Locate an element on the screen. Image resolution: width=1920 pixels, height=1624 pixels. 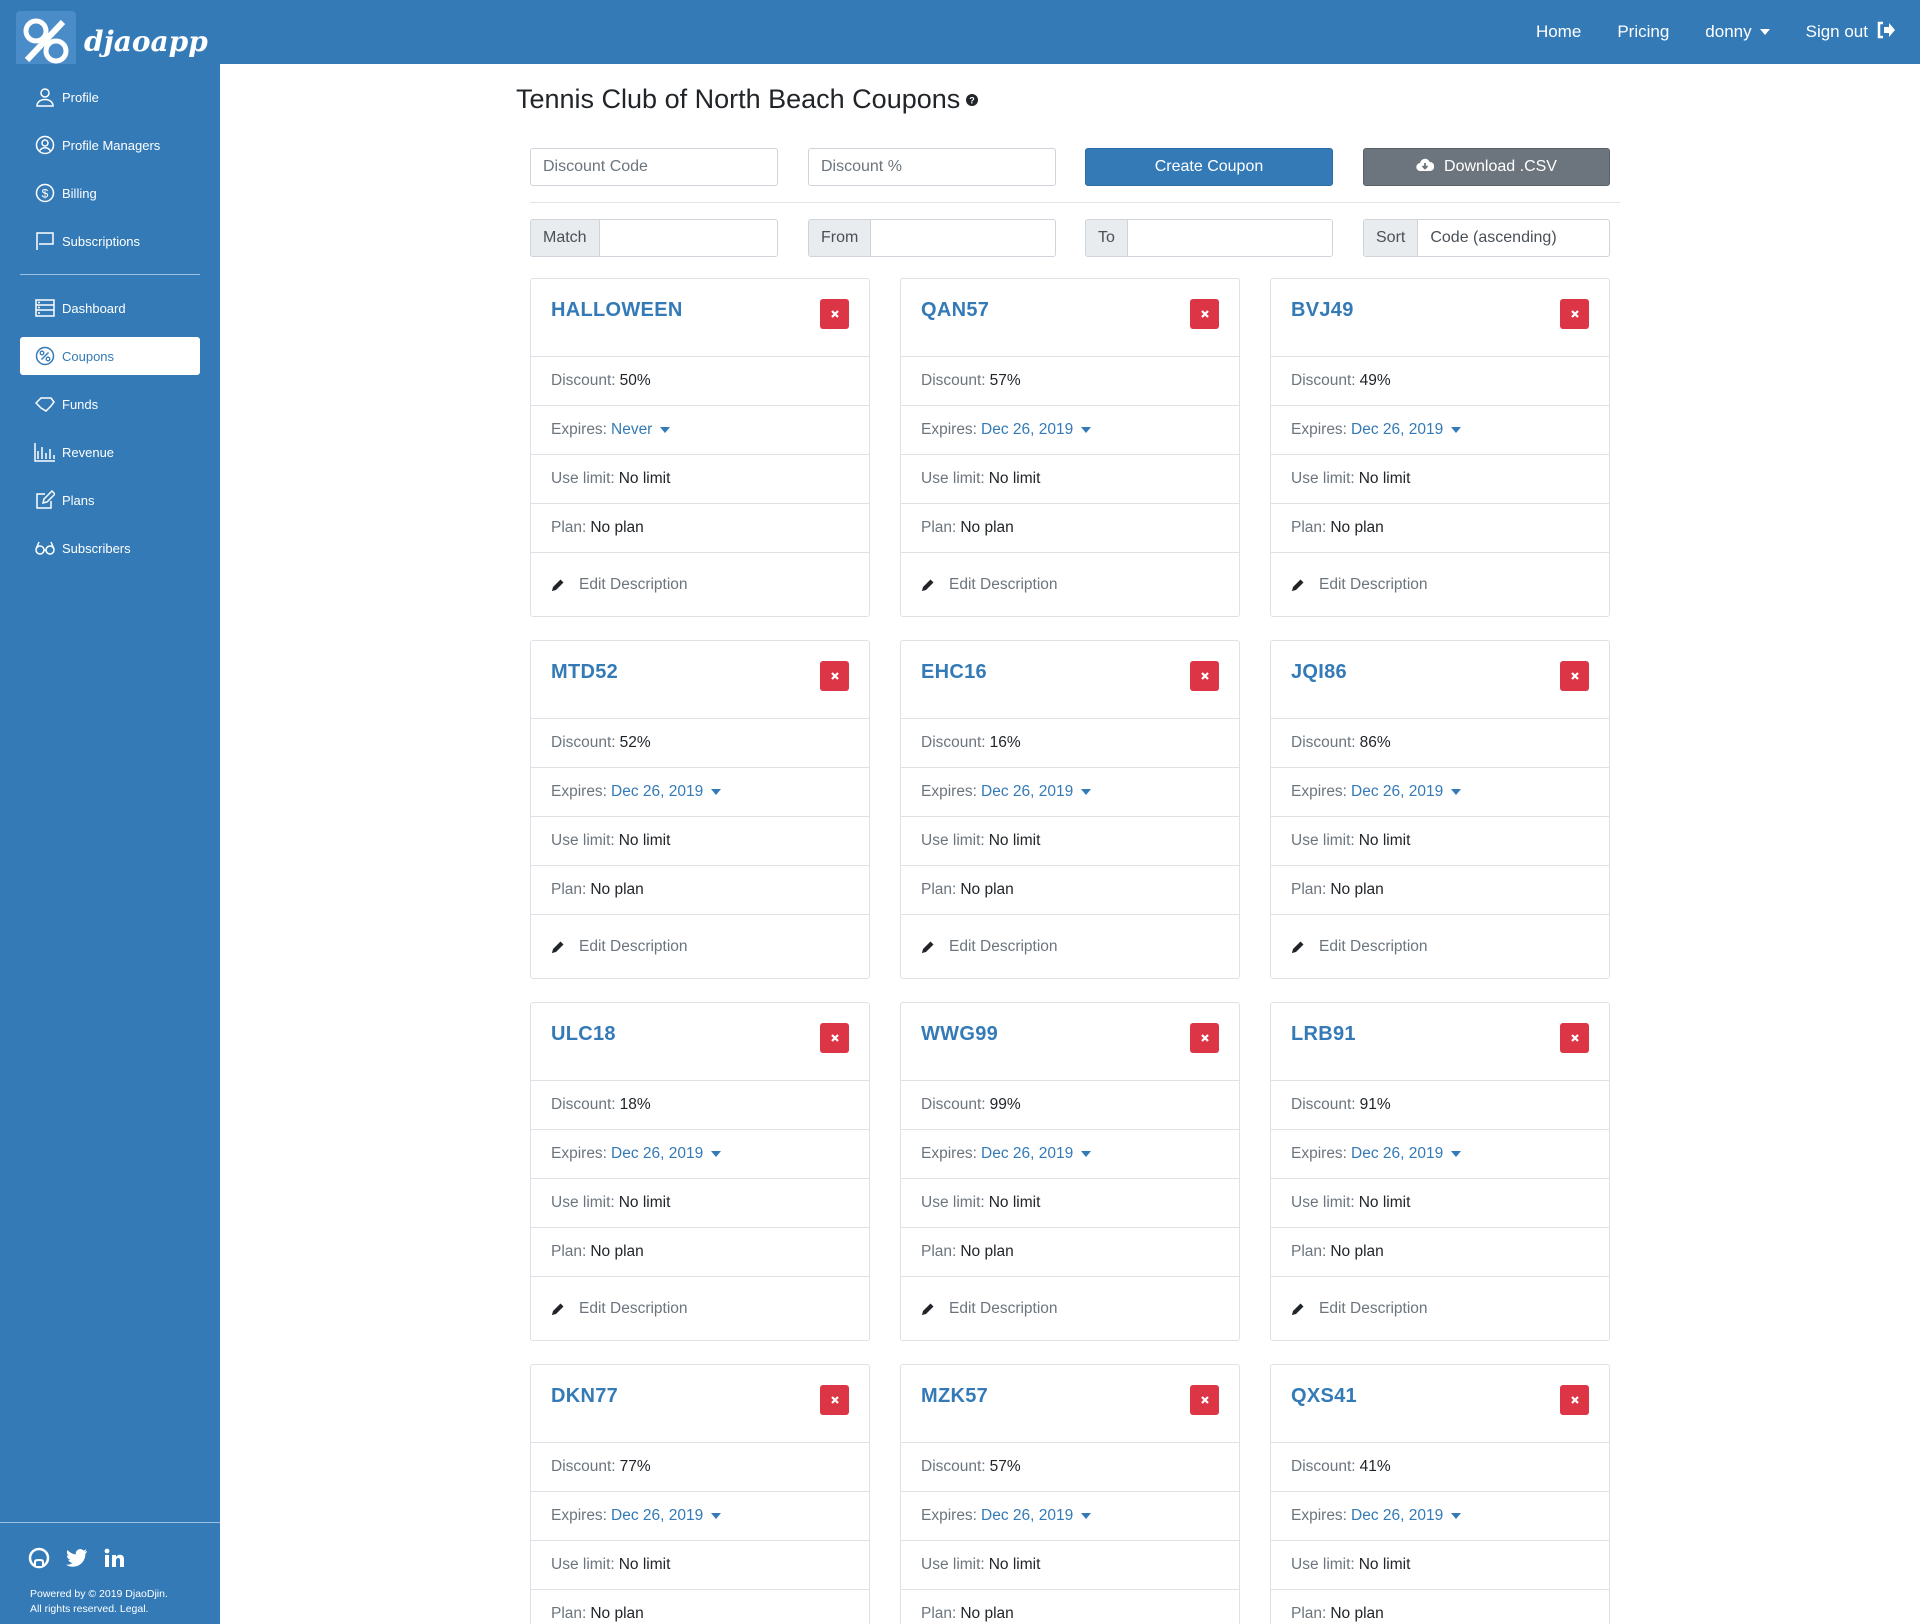
sort-filter: Sort Code (ascending) is located at coordinates (1486, 238).